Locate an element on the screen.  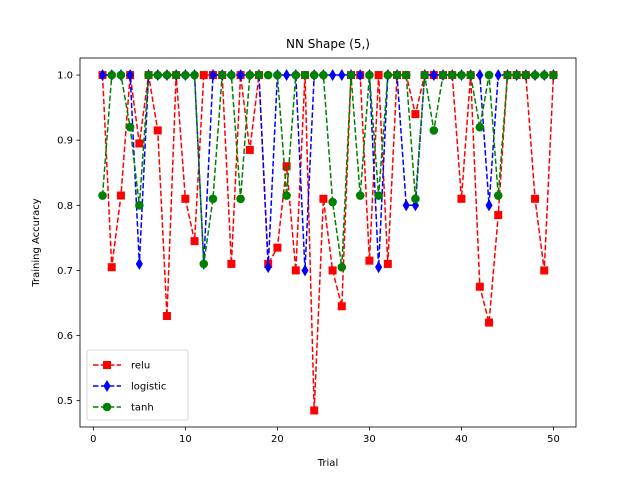
x-axis-label: Trial is located at coordinates (327, 463).